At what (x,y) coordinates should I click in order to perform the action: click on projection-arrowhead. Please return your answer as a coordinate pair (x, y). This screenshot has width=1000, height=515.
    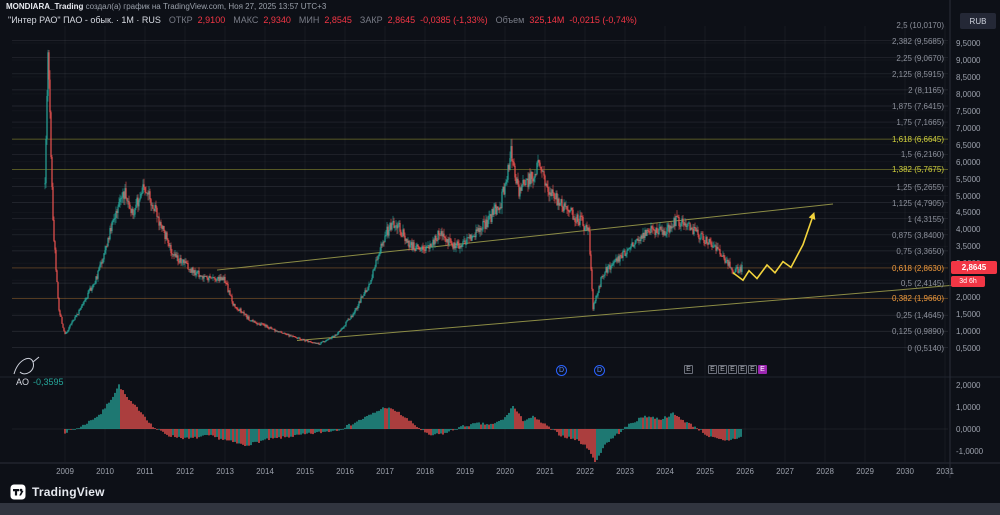
    Looking at the image, I should click on (812, 216).